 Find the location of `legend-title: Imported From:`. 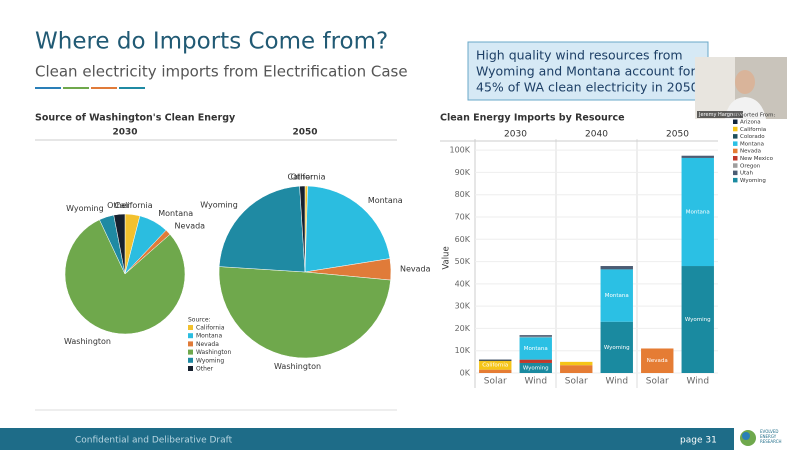

legend-title: Imported From: is located at coordinates (754, 116).